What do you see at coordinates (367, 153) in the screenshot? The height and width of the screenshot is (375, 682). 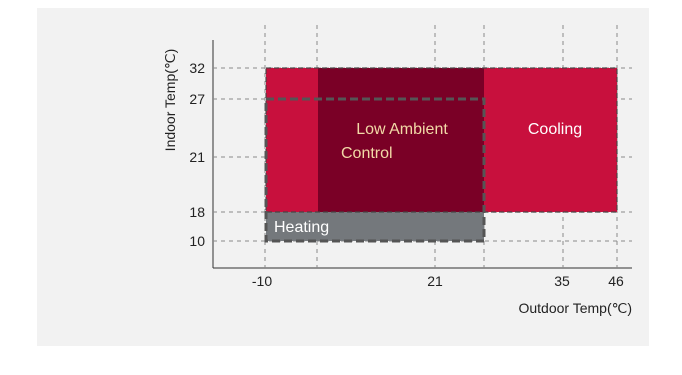 I see `low-ambient-label-line2: Control` at bounding box center [367, 153].